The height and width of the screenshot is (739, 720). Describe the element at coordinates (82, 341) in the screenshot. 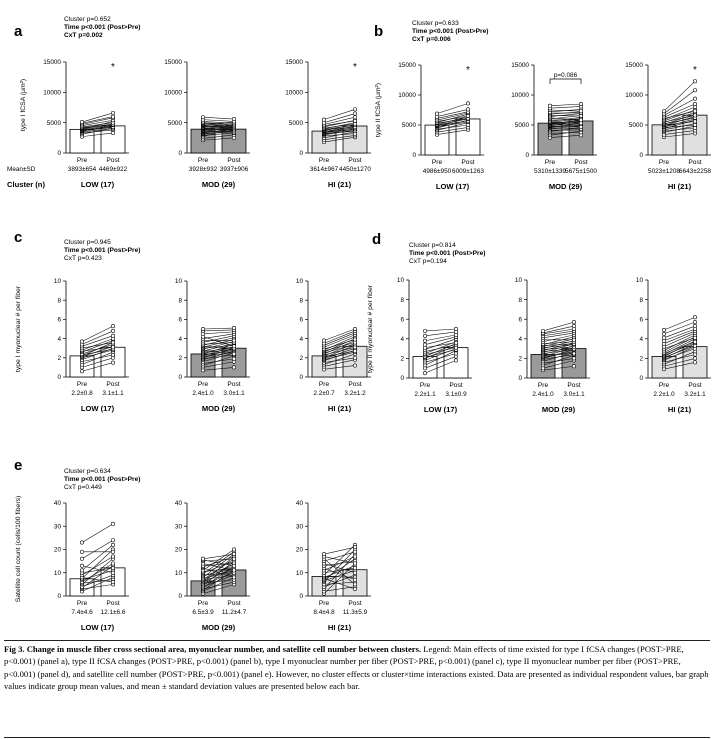

I see `panel-c-group-1-pre-point` at that location.